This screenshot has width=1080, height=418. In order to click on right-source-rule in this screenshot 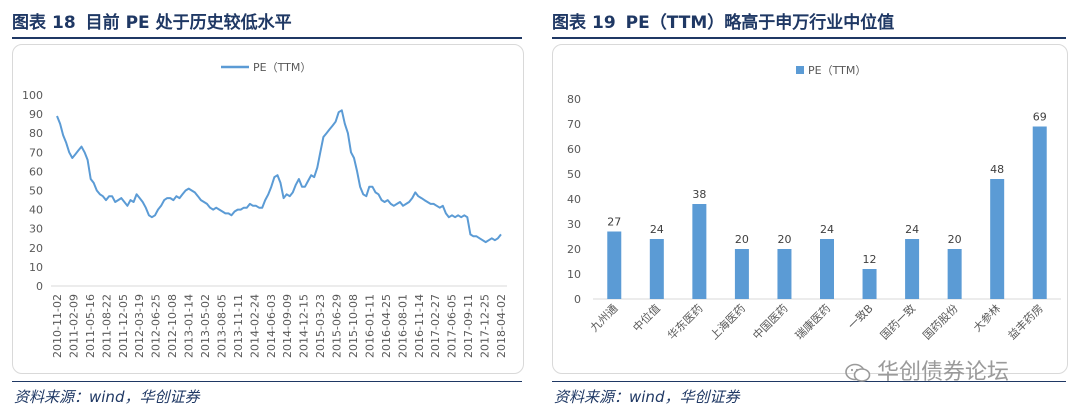, I will do `click(809, 381)`.